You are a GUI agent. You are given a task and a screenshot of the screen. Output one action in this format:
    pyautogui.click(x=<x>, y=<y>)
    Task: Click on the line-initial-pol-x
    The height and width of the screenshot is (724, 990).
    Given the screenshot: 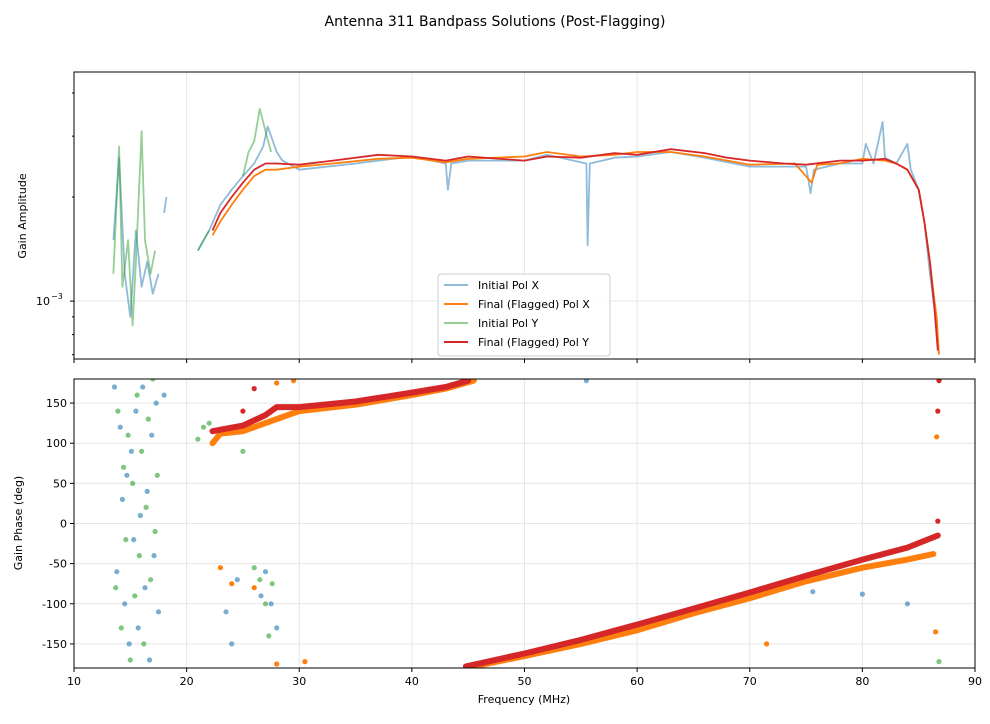 What is the action you would take?
    pyautogui.click(x=165, y=205)
    